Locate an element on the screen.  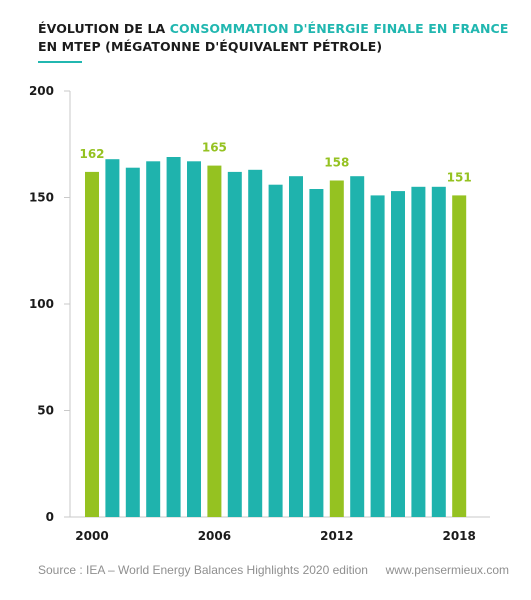
bar-2006 is located at coordinates (214, 341).